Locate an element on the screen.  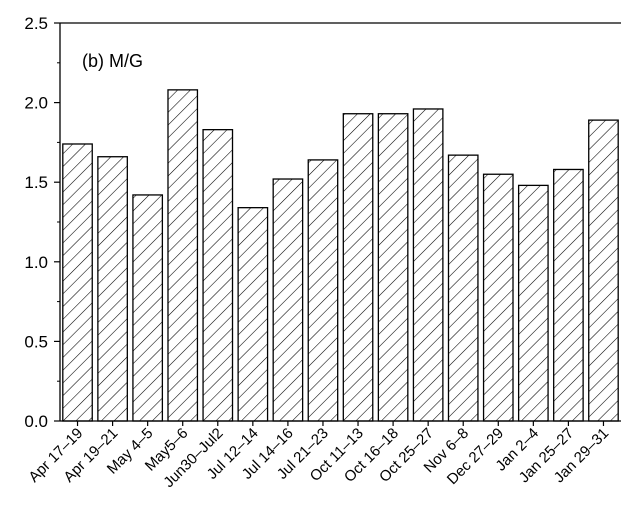
y-axis-ticks: 0.0 0.5 1.0 1.5 2.0 2.5 is located at coordinates (42, 222).